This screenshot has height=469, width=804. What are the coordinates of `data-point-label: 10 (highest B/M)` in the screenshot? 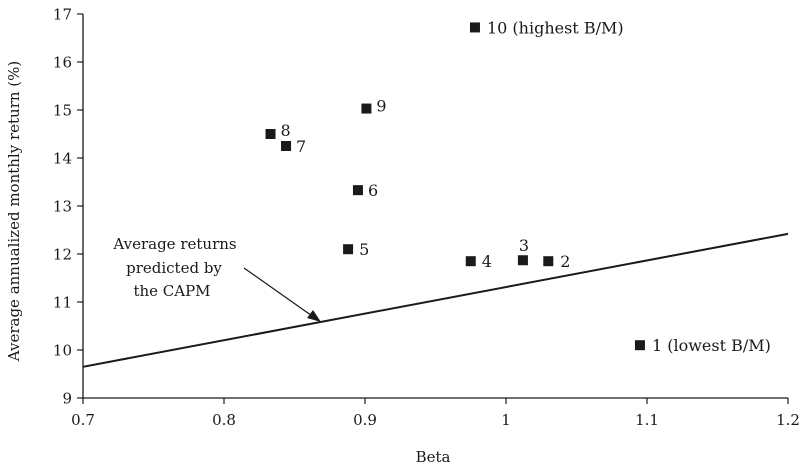 It's located at (555, 27).